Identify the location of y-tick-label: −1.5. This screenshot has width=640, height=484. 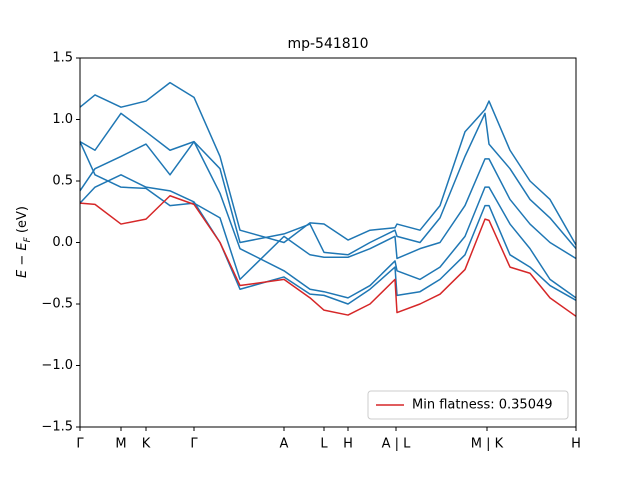
(57, 427).